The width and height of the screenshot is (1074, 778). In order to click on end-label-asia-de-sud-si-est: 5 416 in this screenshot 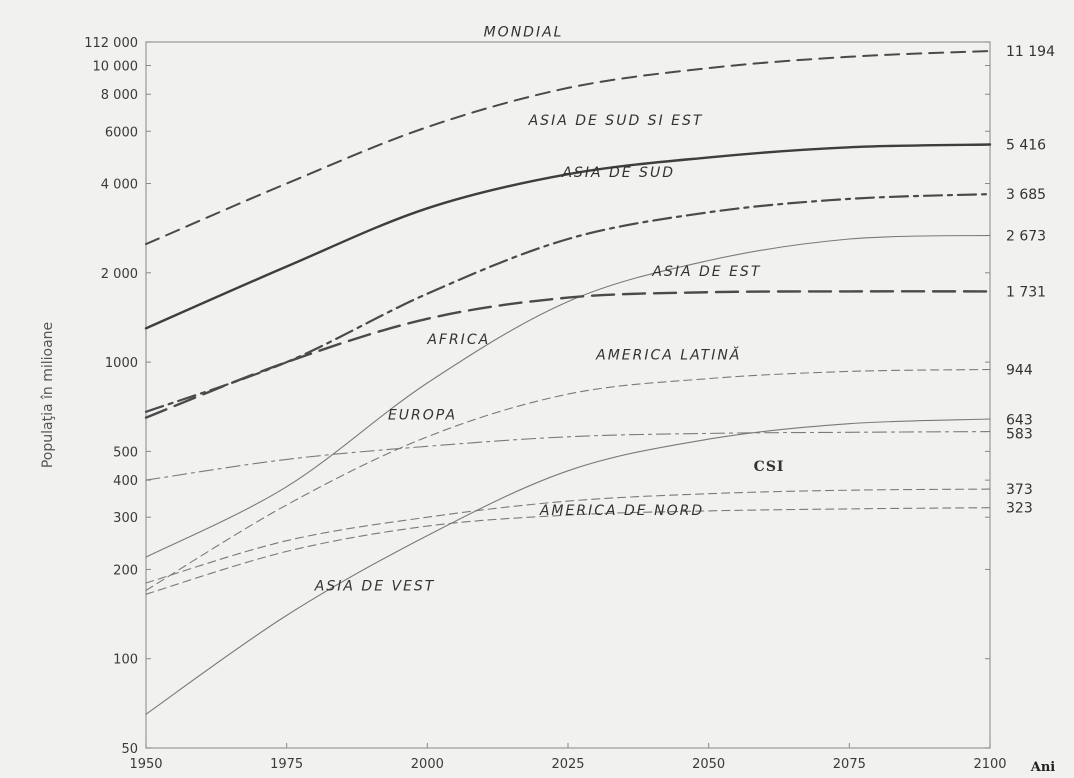, I will do `click(1026, 145)`.